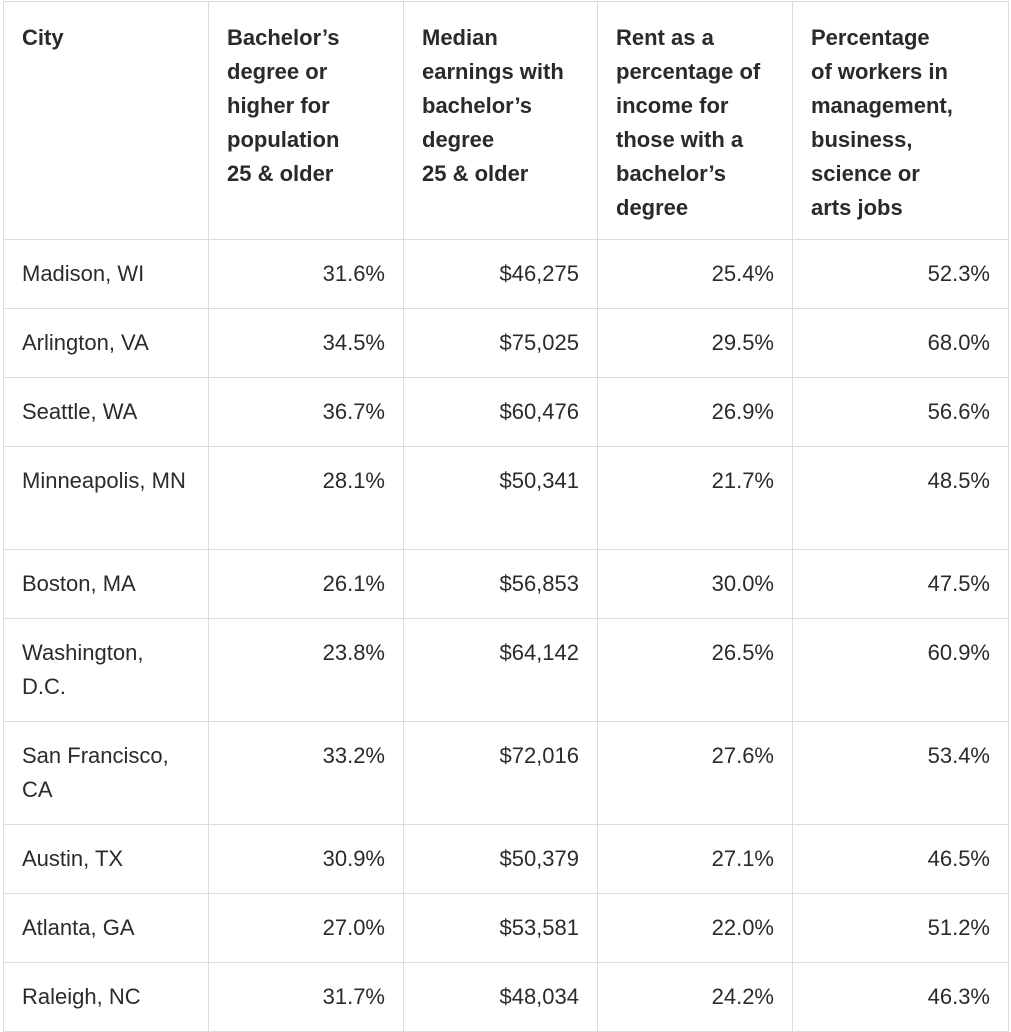  I want to click on cell-city: Atlanta, GA, so click(106, 928).